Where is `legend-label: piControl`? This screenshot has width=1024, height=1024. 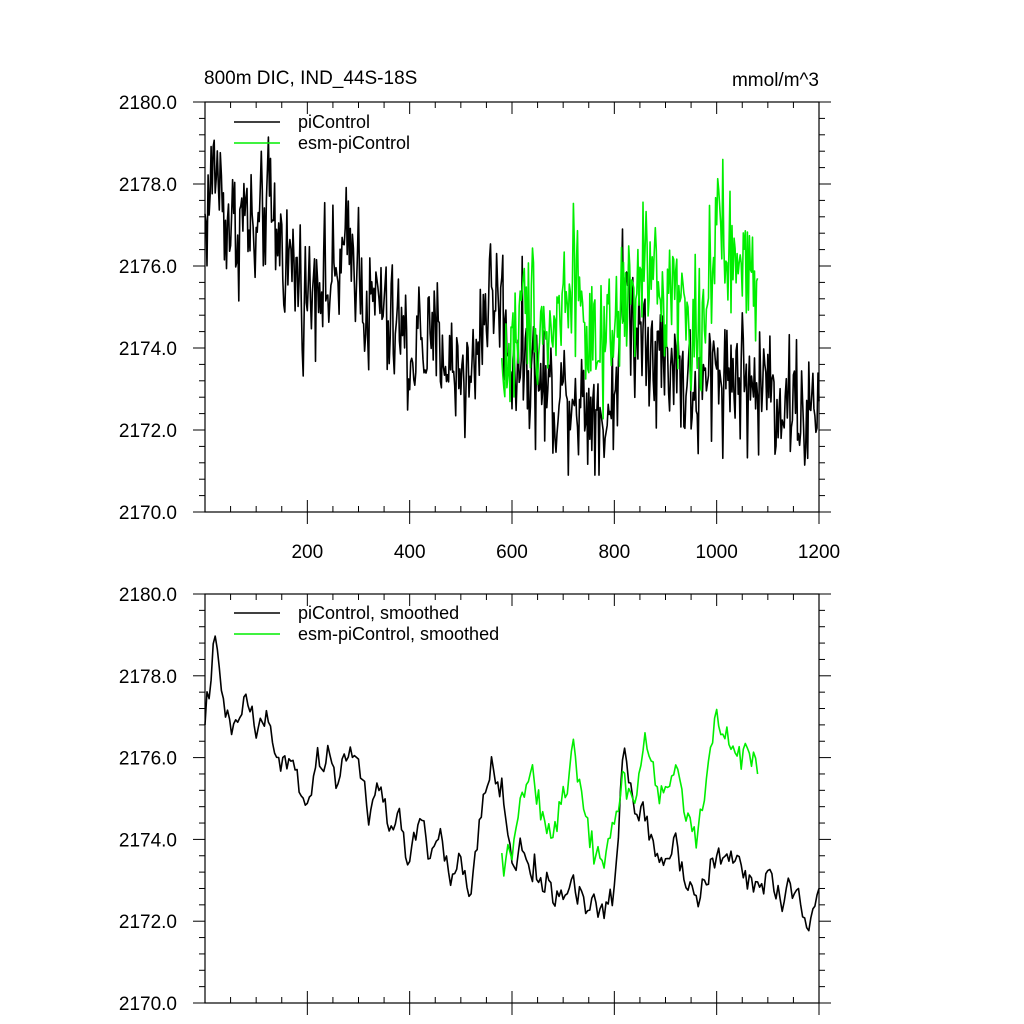
legend-label: piControl is located at coordinates (334, 122).